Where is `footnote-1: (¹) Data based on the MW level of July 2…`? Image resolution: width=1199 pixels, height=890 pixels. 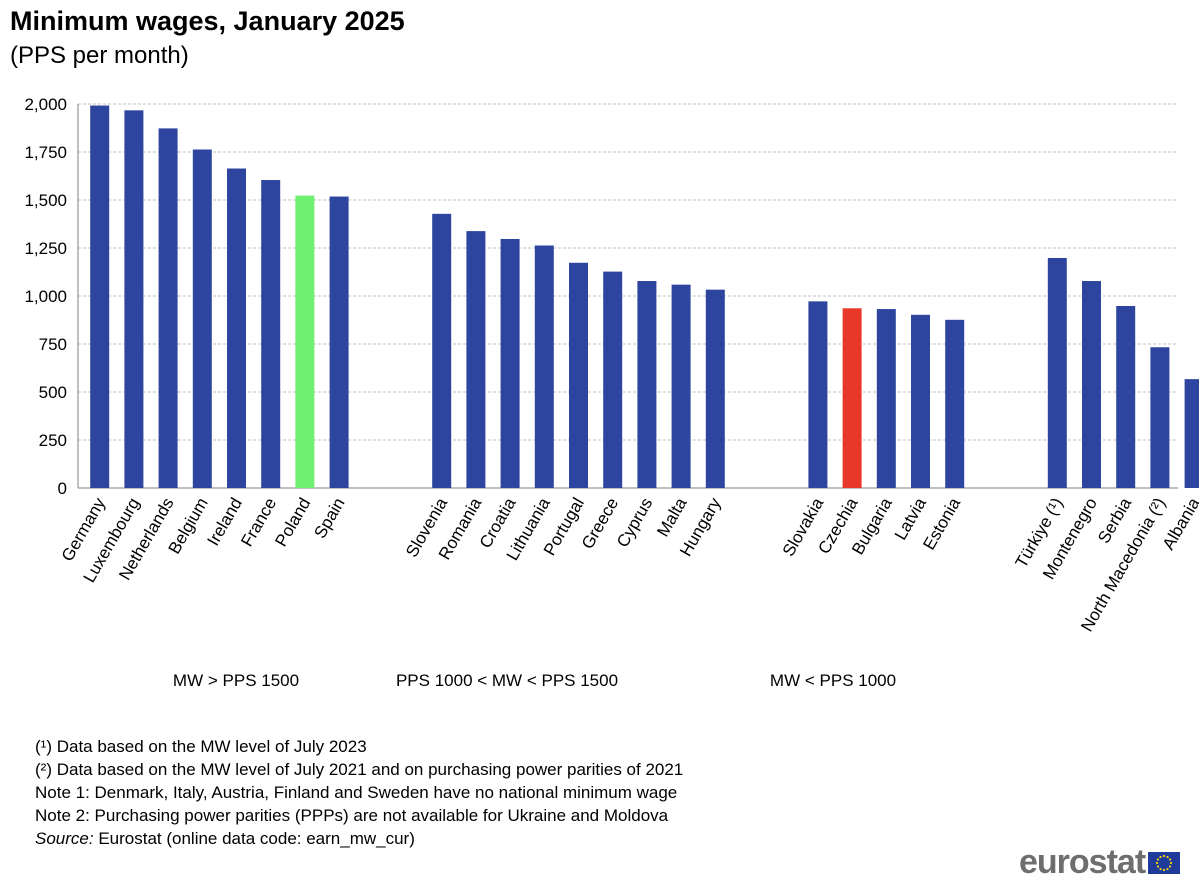
footnote-1: (¹) Data based on the MW level of July 2… is located at coordinates (201, 746).